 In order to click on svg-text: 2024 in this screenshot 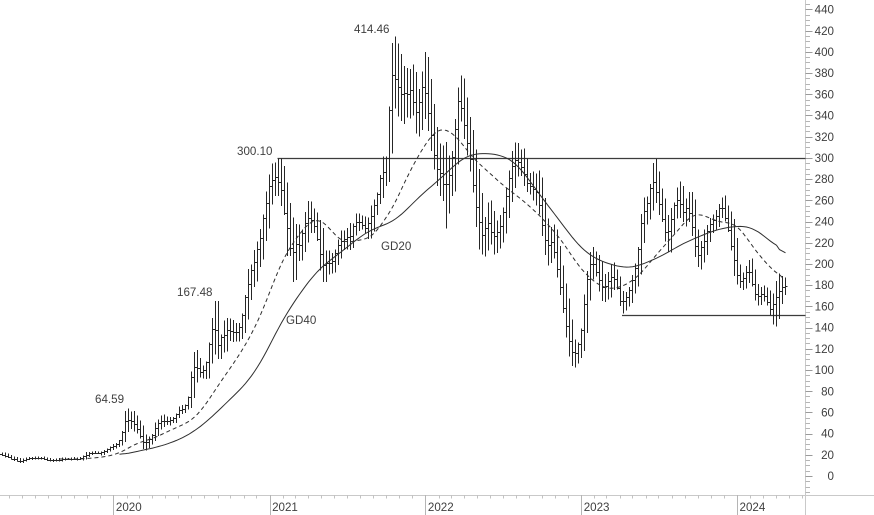, I will do `click(753, 507)`.